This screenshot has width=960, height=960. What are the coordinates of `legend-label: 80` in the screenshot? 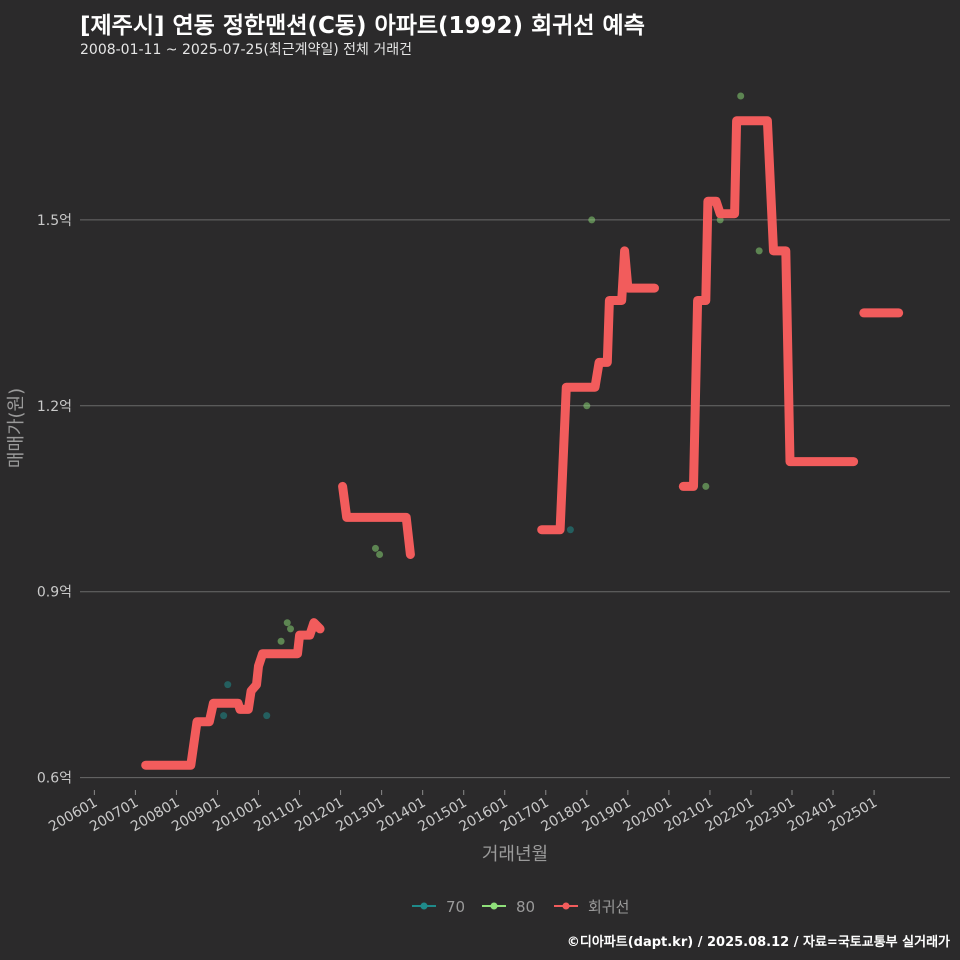 It's located at (525, 907).